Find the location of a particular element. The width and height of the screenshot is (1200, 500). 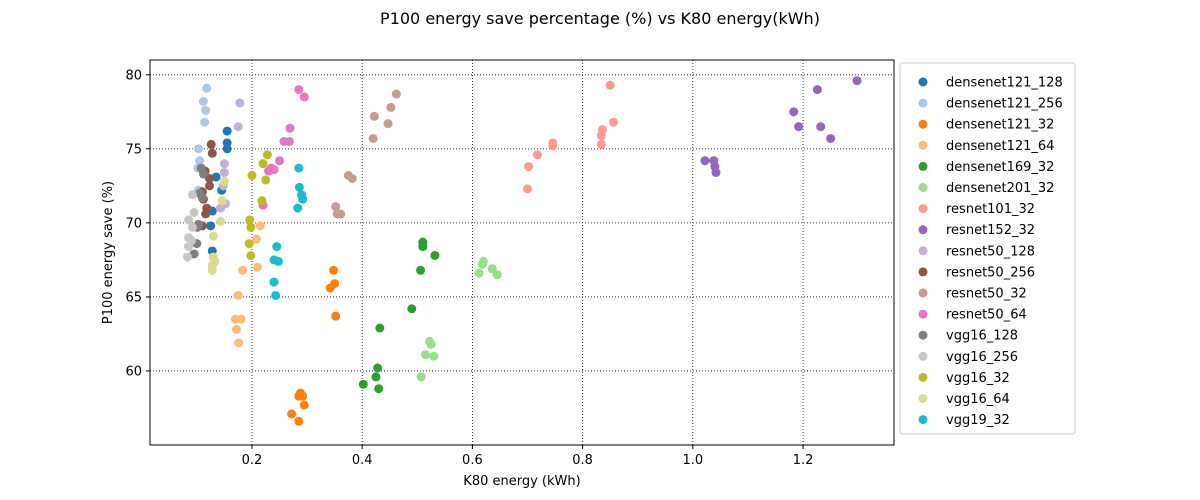

x-tick-label: 0.2 is located at coordinates (252, 460).